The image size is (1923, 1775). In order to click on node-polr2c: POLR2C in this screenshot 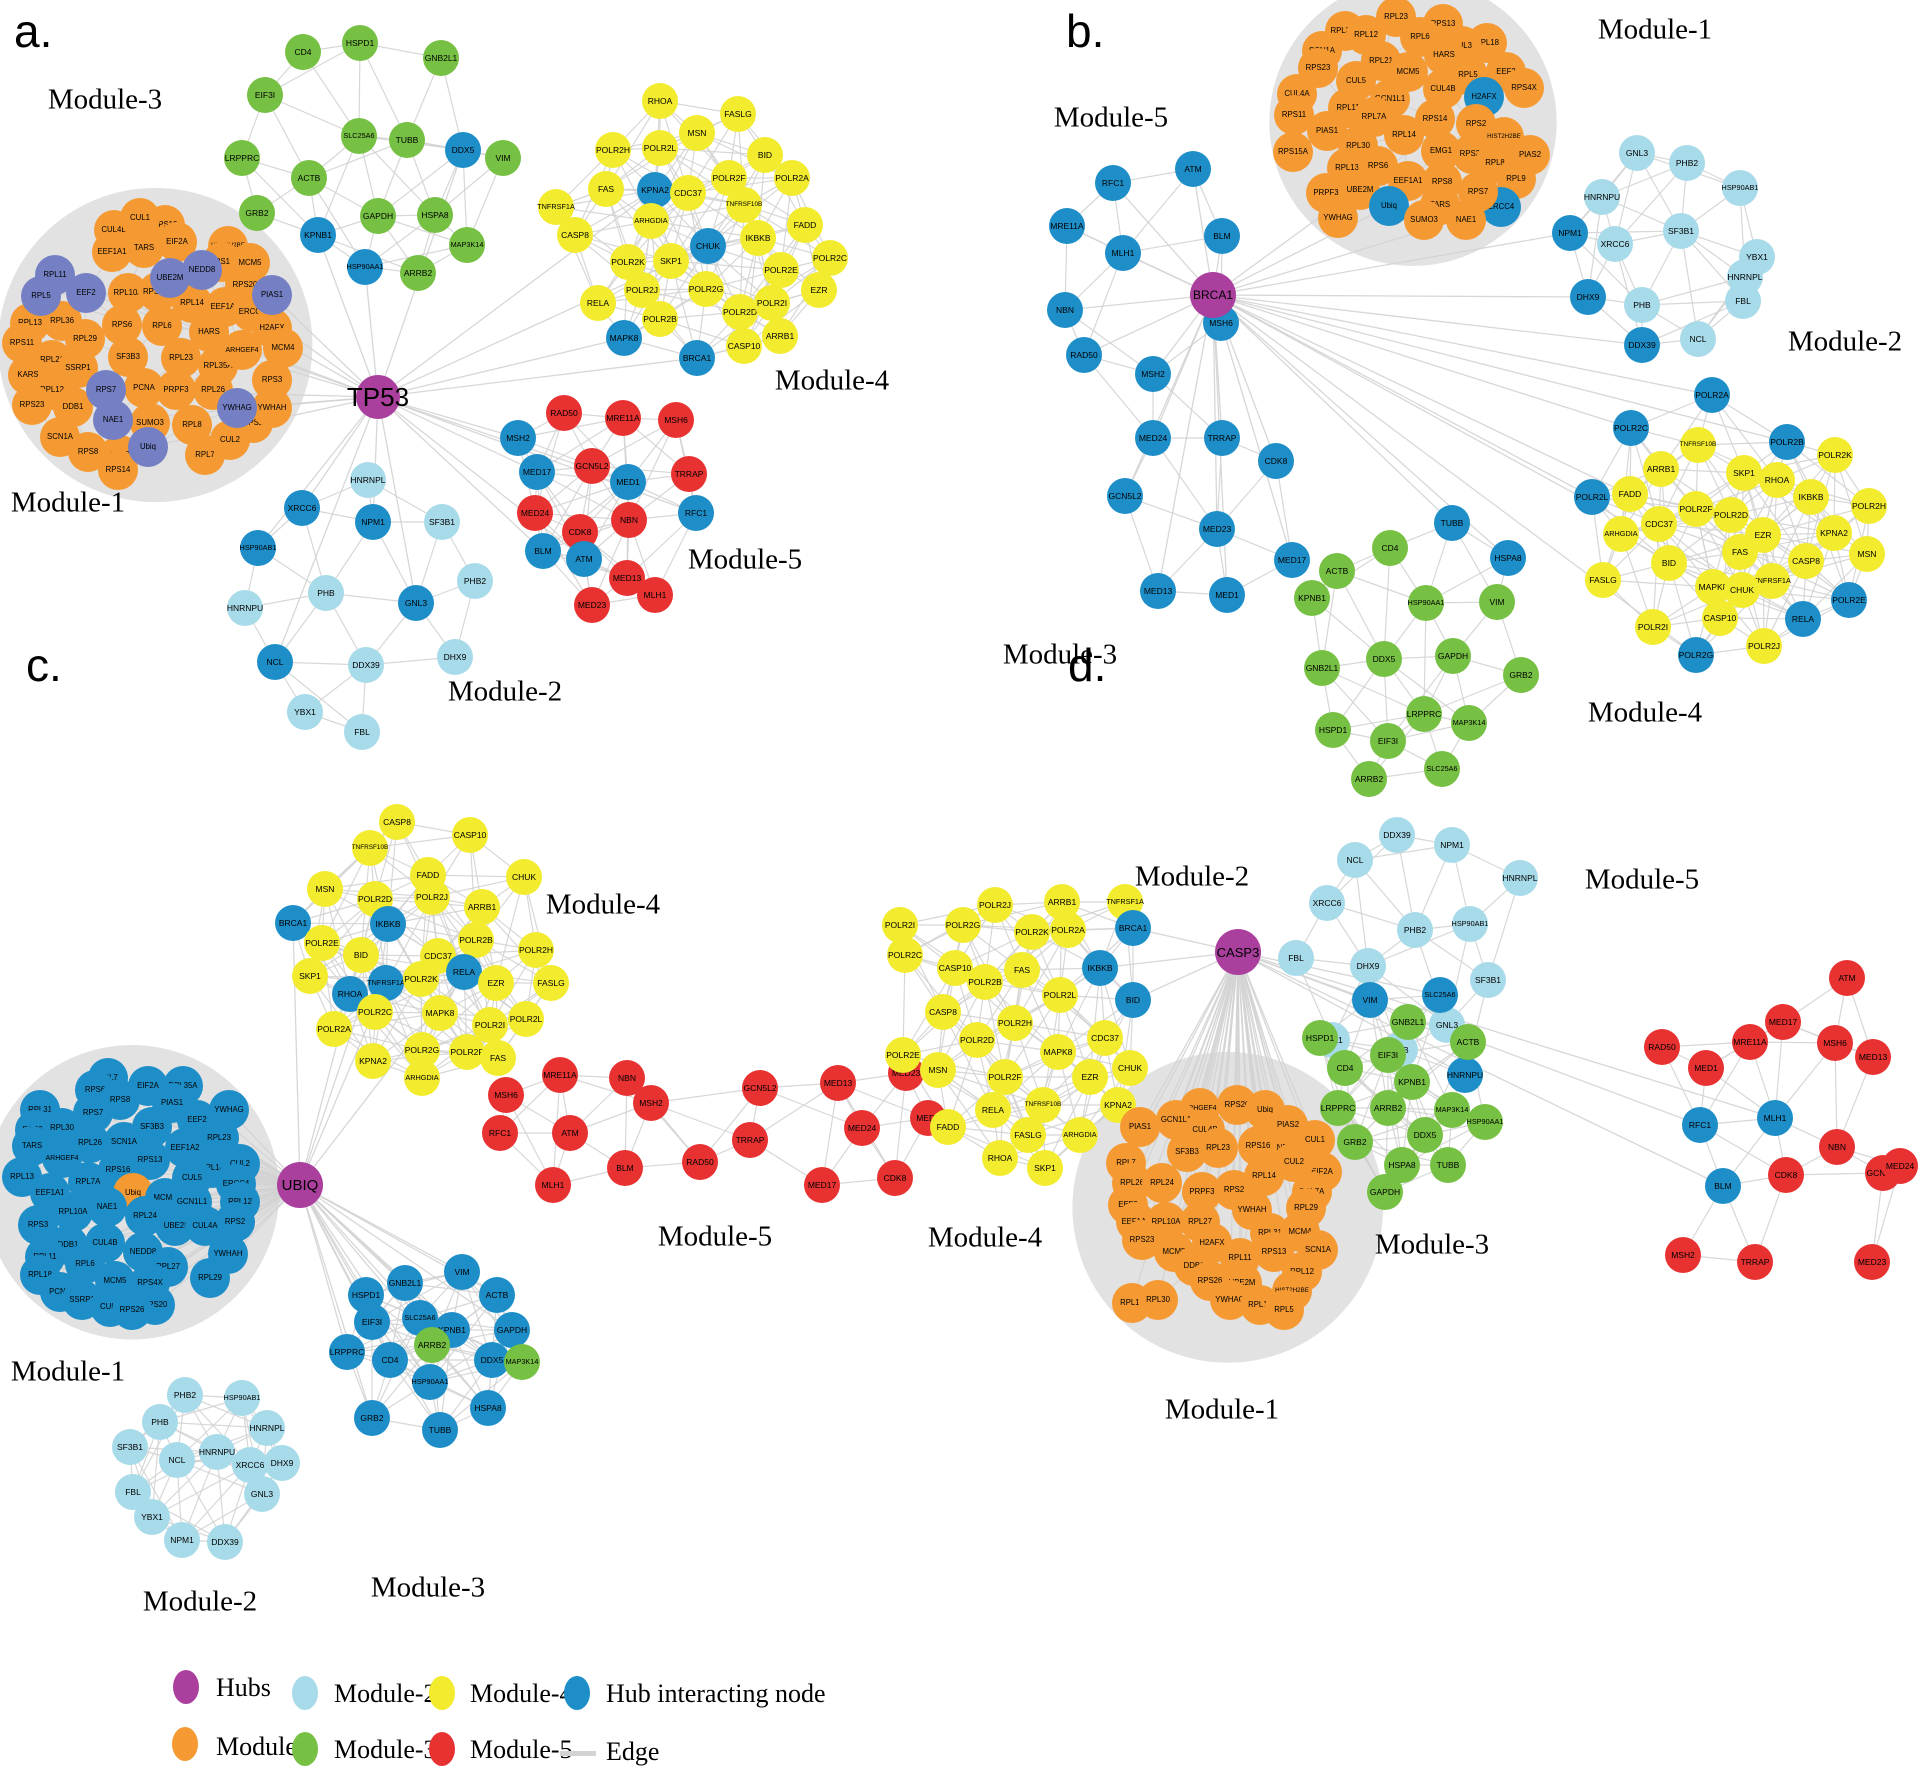, I will do `click(1631, 428)`.